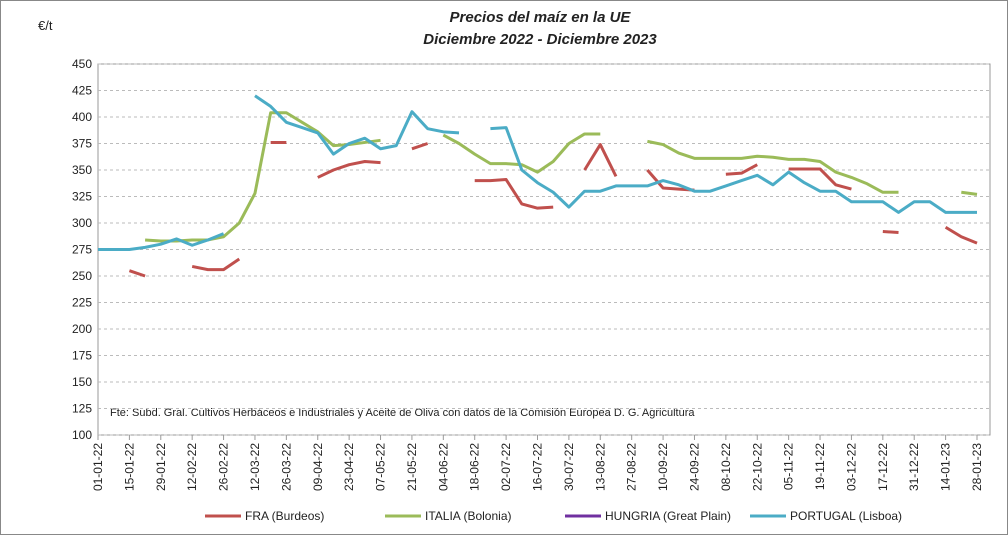 The width and height of the screenshot is (1008, 535). I want to click on x-tick-label: 08-10-22, so click(726, 467).